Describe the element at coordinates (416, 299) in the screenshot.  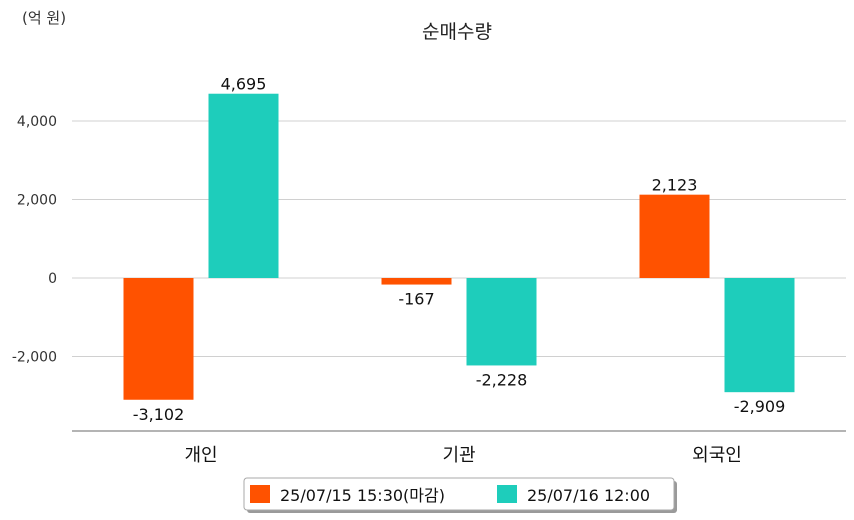
I see `data-label: -167` at that location.